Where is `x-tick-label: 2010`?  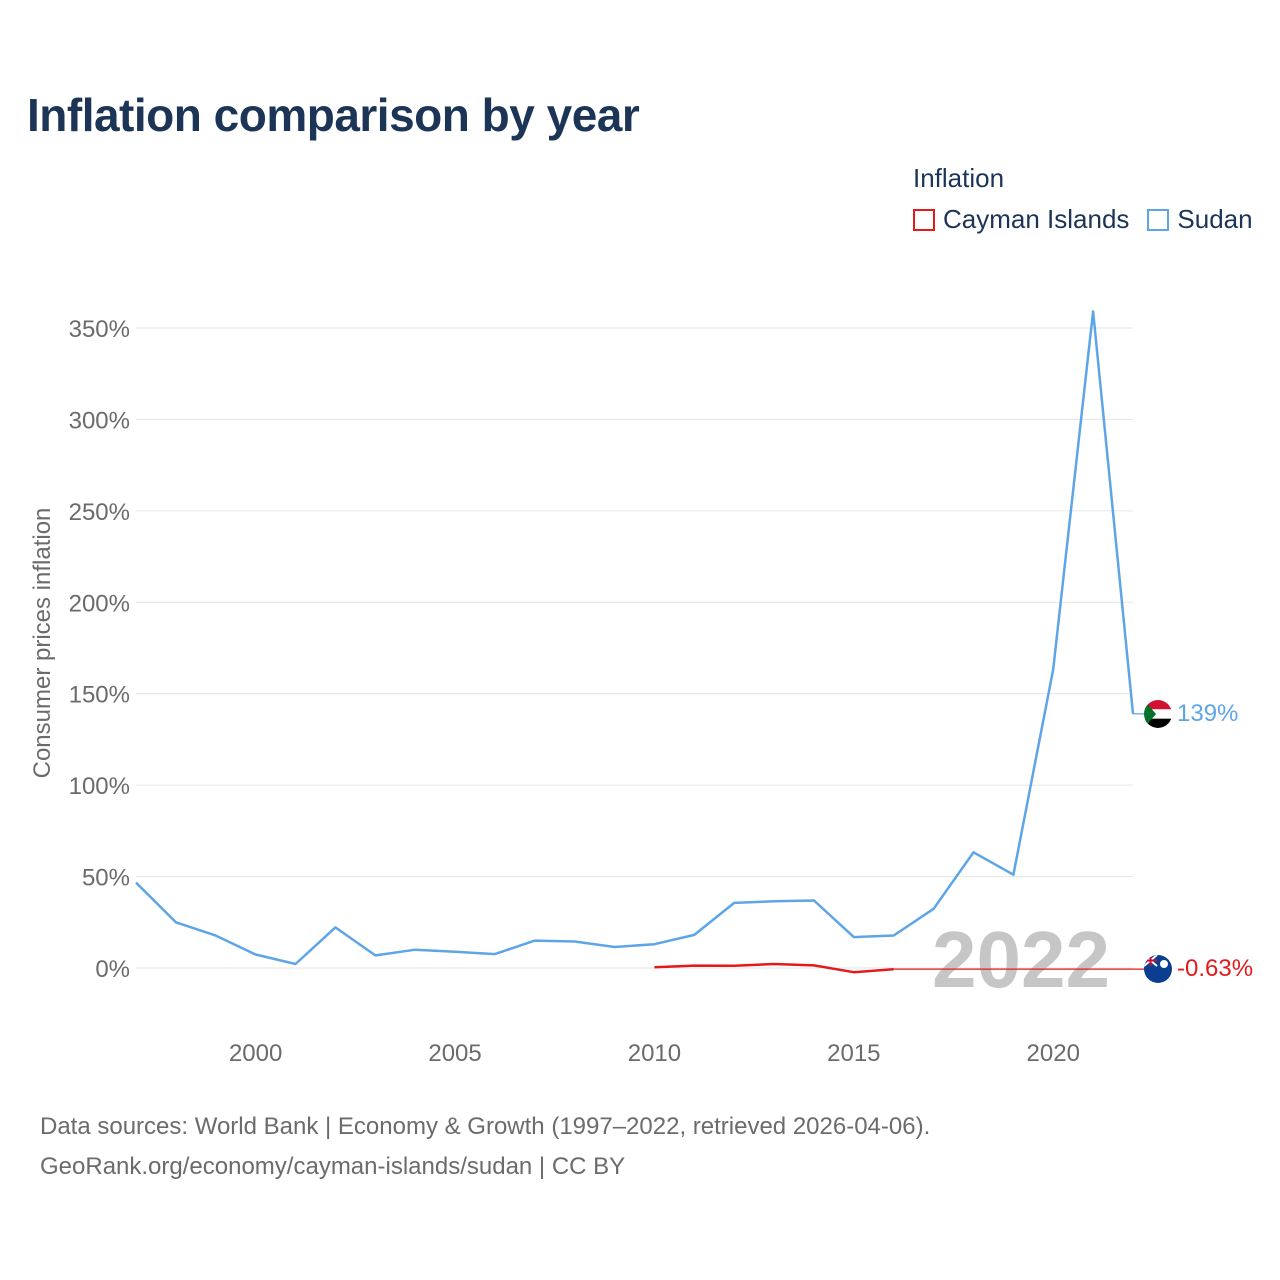 x-tick-label: 2010 is located at coordinates (654, 1053).